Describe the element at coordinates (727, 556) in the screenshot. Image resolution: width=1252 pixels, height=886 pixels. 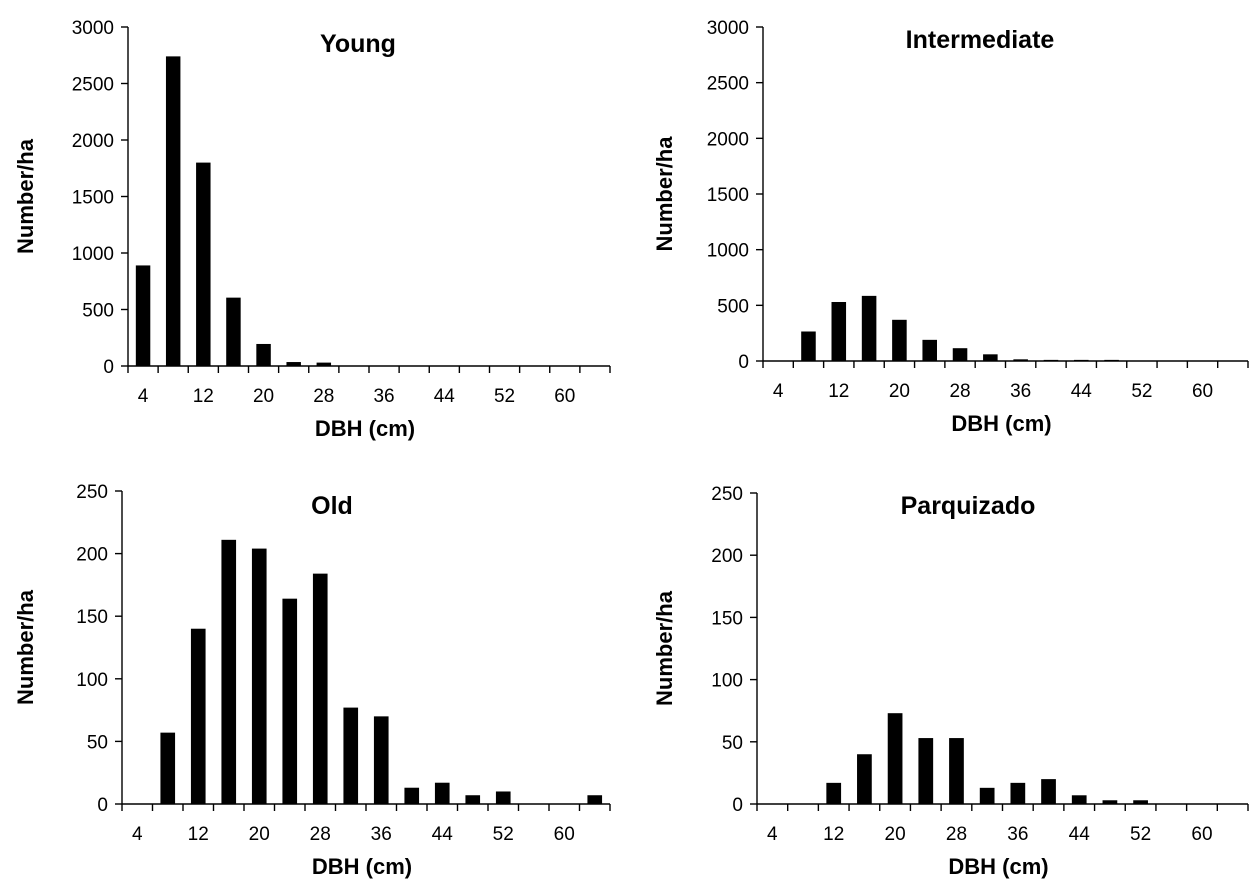
I see `y-tick-label: 200` at that location.